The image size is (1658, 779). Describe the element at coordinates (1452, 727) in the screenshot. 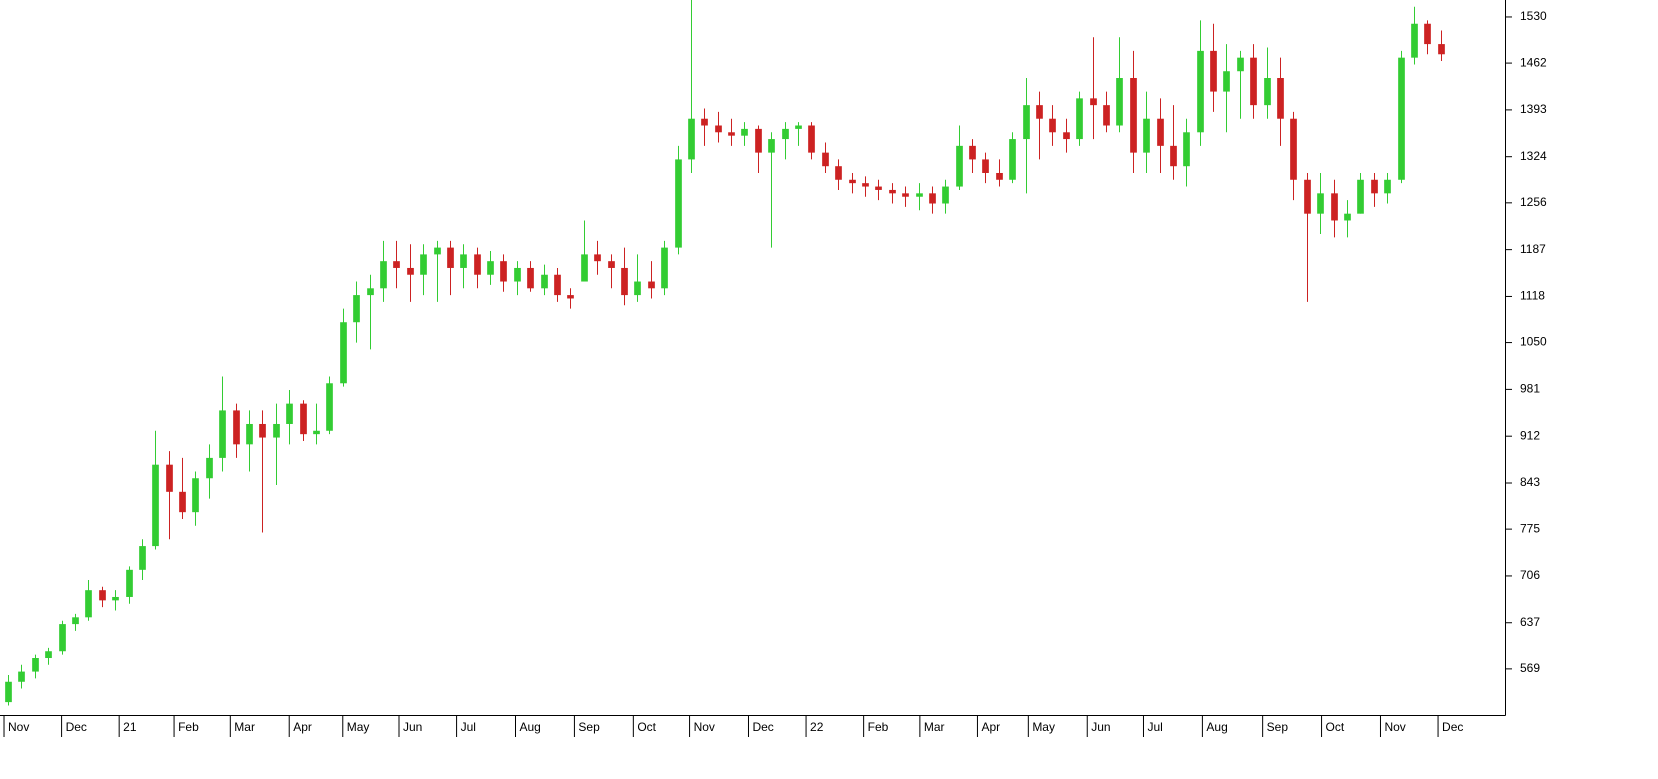

I see `x-tick-label: Dec` at that location.